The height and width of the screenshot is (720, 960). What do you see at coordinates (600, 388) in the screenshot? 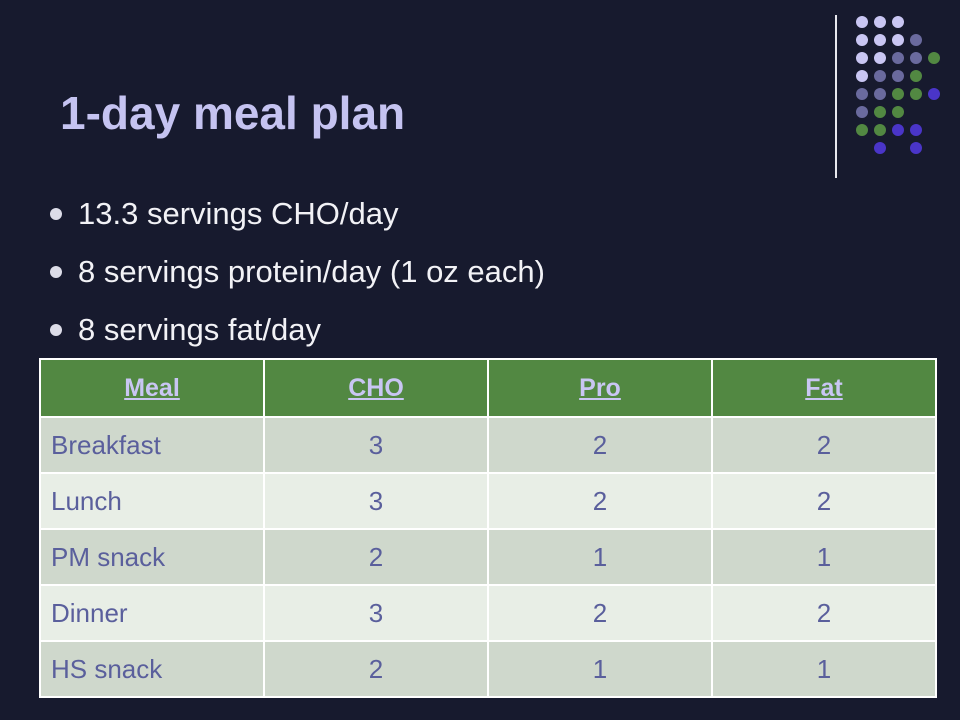
I see `header-pro: Pro` at bounding box center [600, 388].